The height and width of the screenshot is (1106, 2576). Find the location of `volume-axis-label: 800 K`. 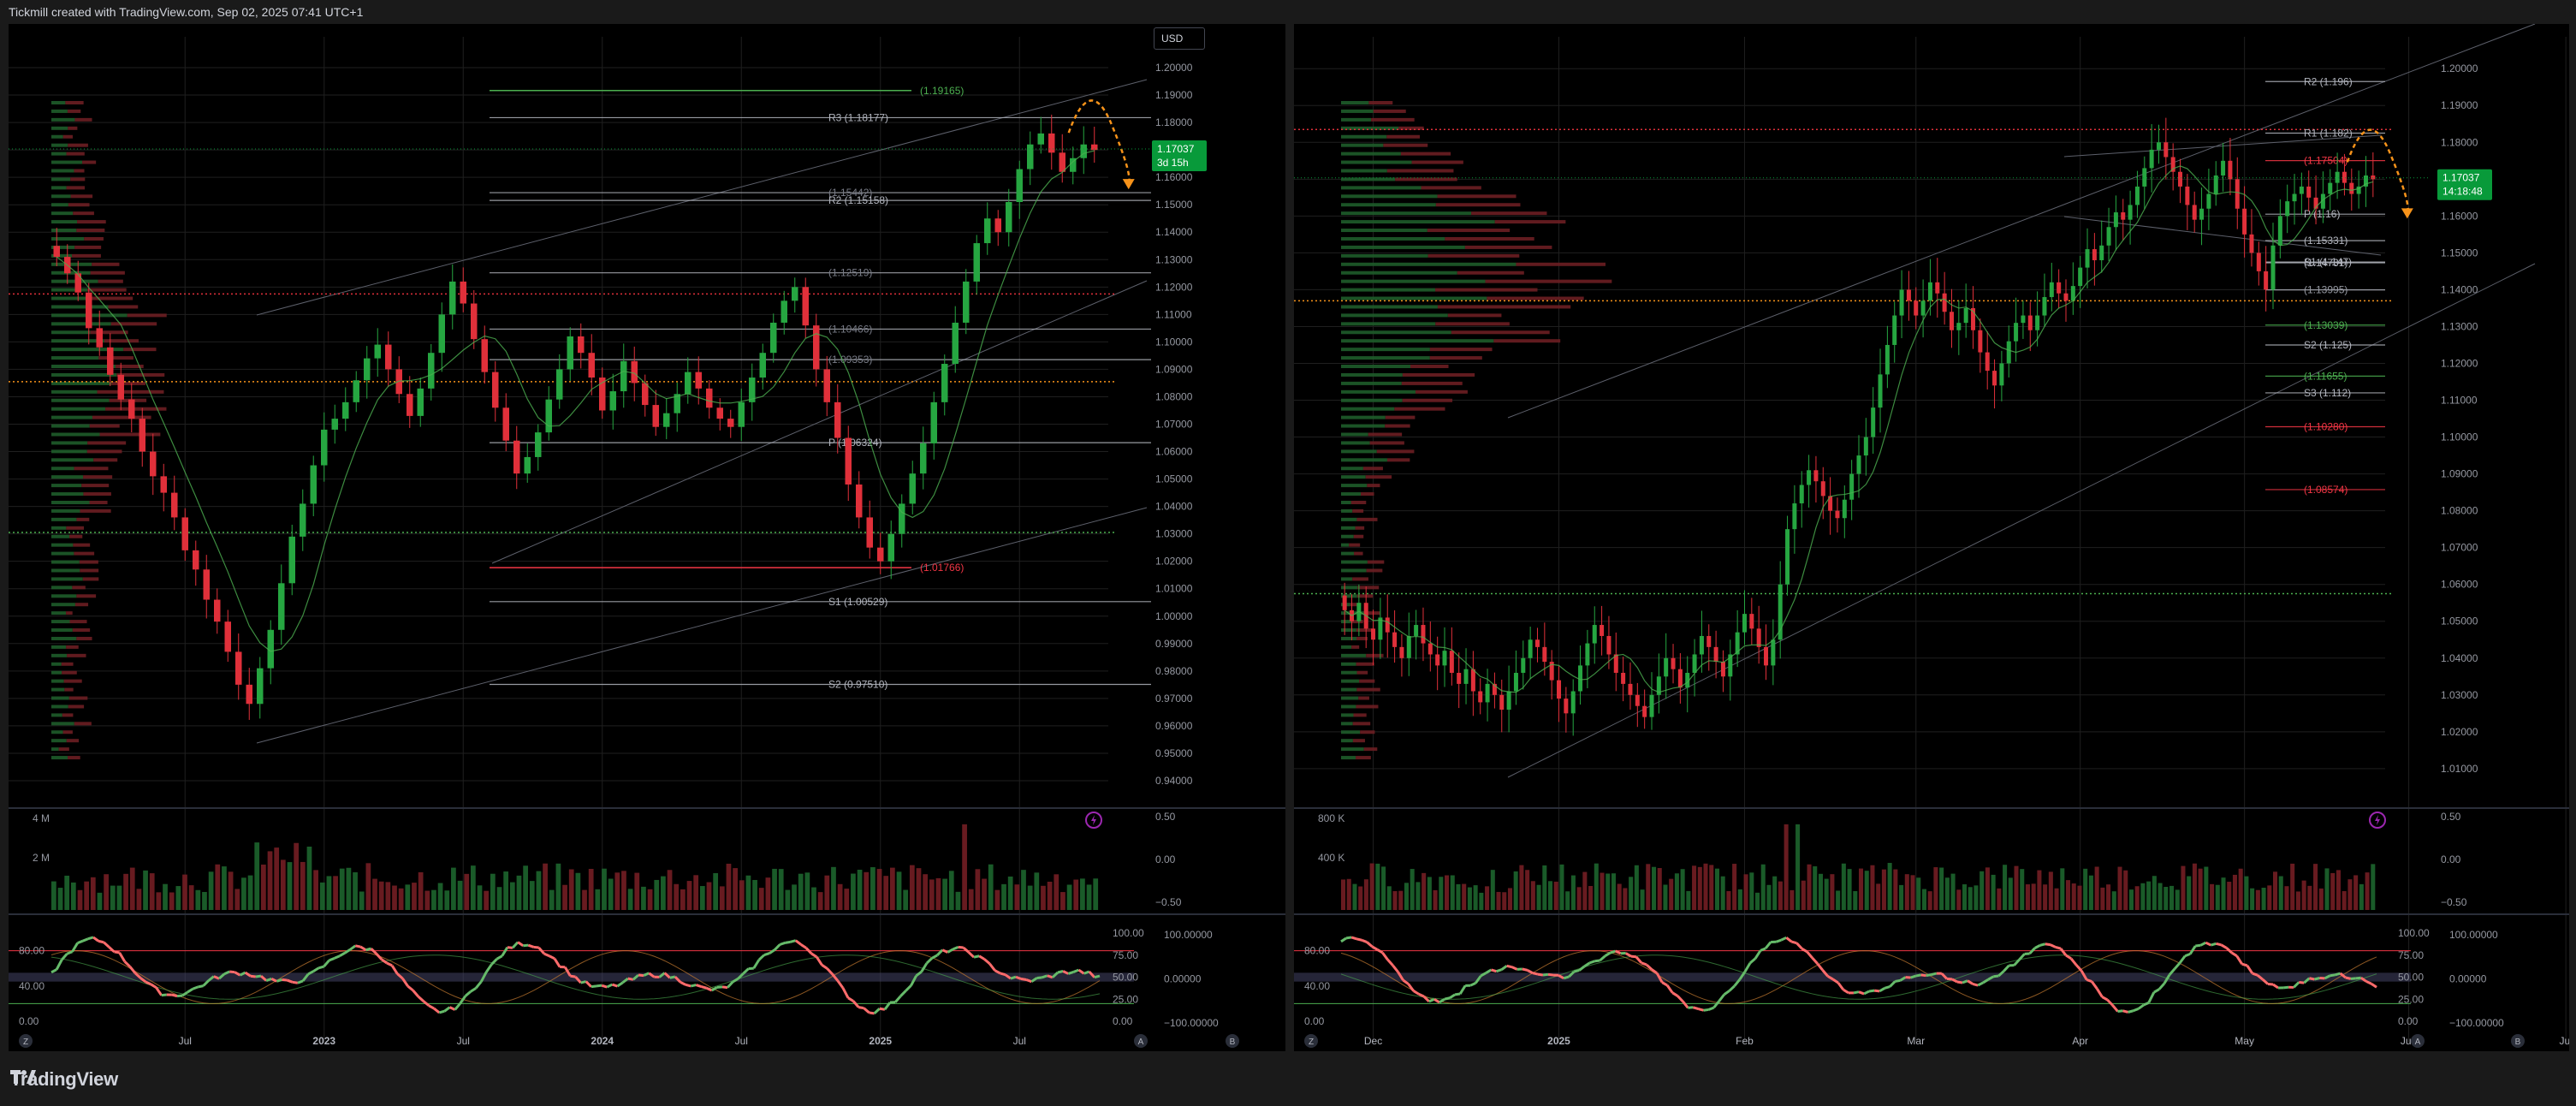

volume-axis-label: 800 K is located at coordinates (1331, 818).